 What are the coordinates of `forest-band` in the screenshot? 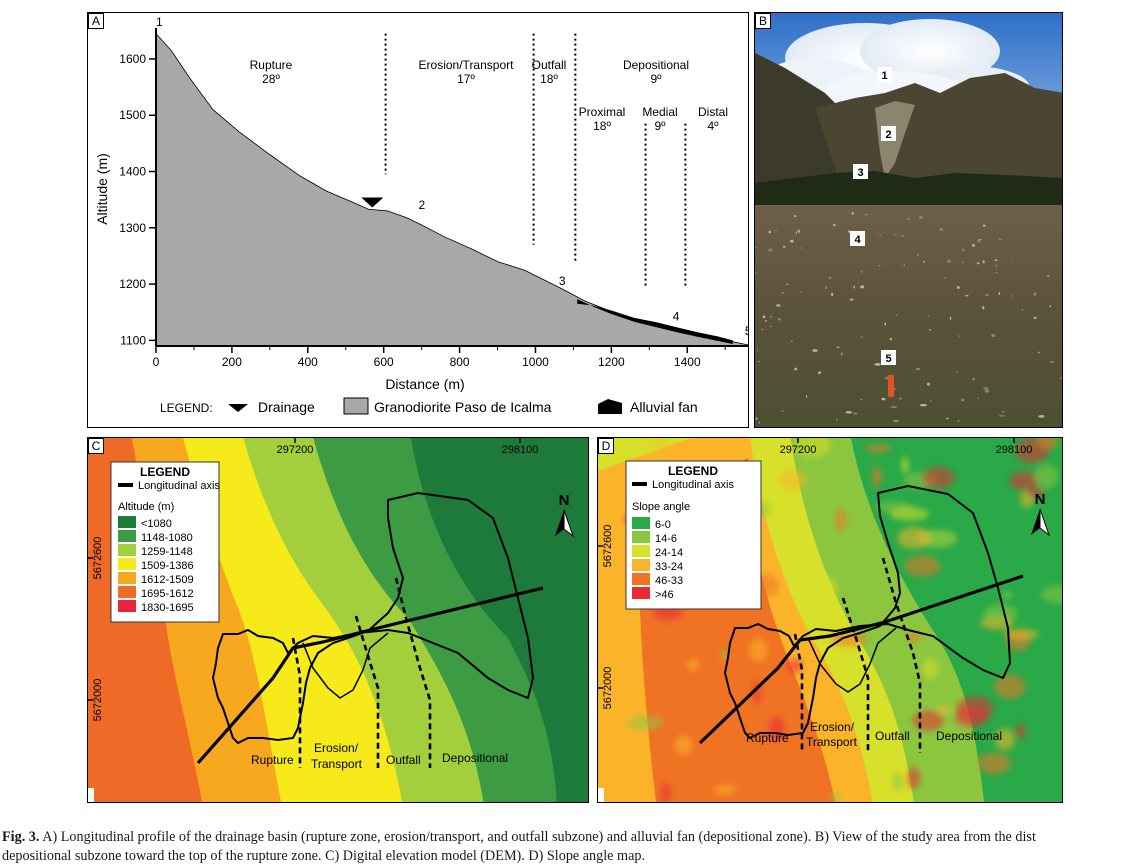 It's located at (908, 192).